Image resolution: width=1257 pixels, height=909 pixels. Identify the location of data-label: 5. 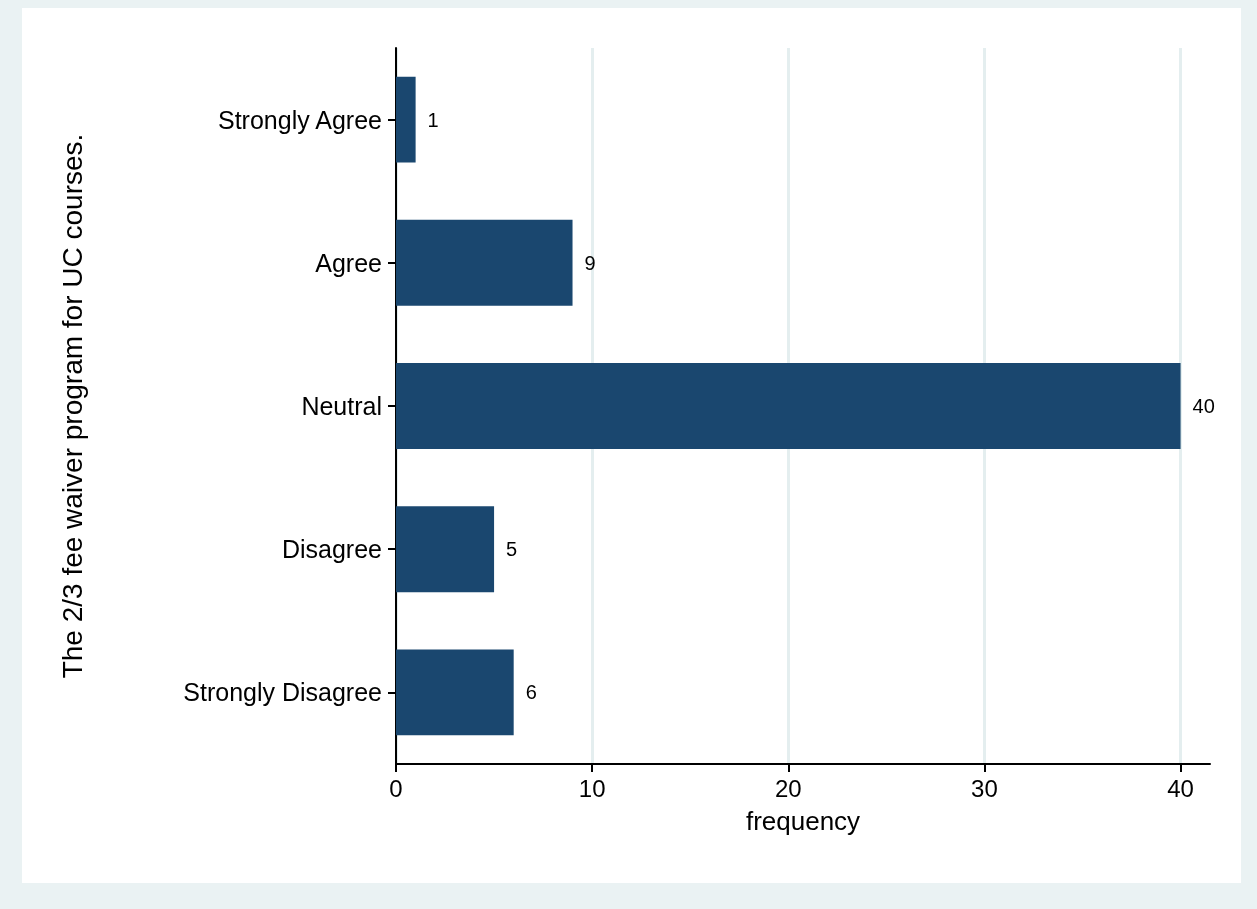
(512, 549).